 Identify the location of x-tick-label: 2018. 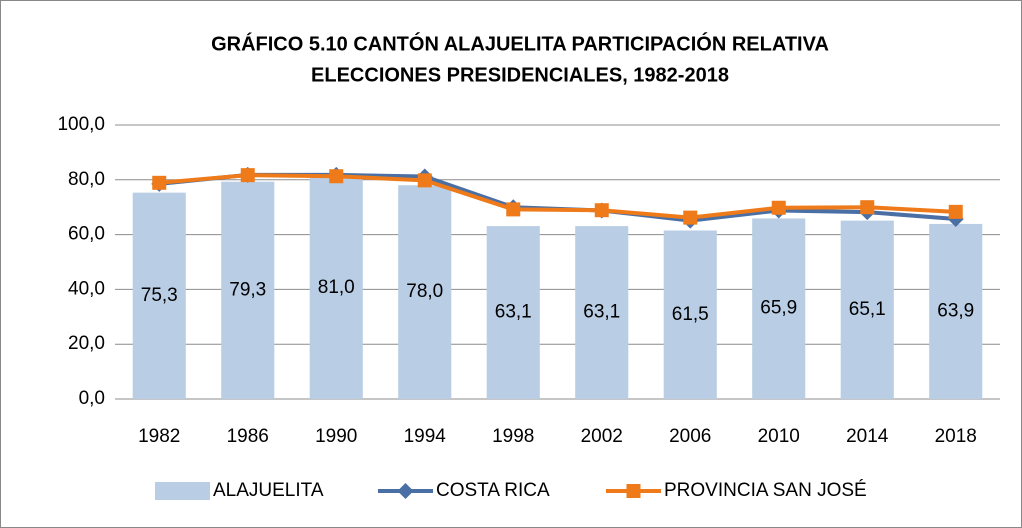
(956, 436).